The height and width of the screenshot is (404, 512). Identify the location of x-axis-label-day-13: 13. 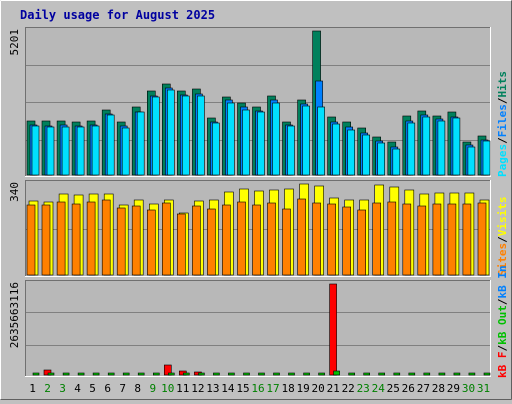
(212, 388).